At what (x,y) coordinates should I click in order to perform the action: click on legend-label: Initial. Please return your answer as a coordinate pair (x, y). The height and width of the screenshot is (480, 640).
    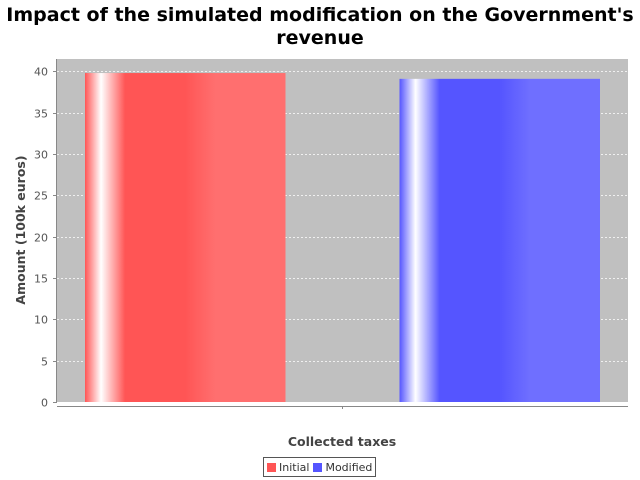
    Looking at the image, I should click on (294, 467).